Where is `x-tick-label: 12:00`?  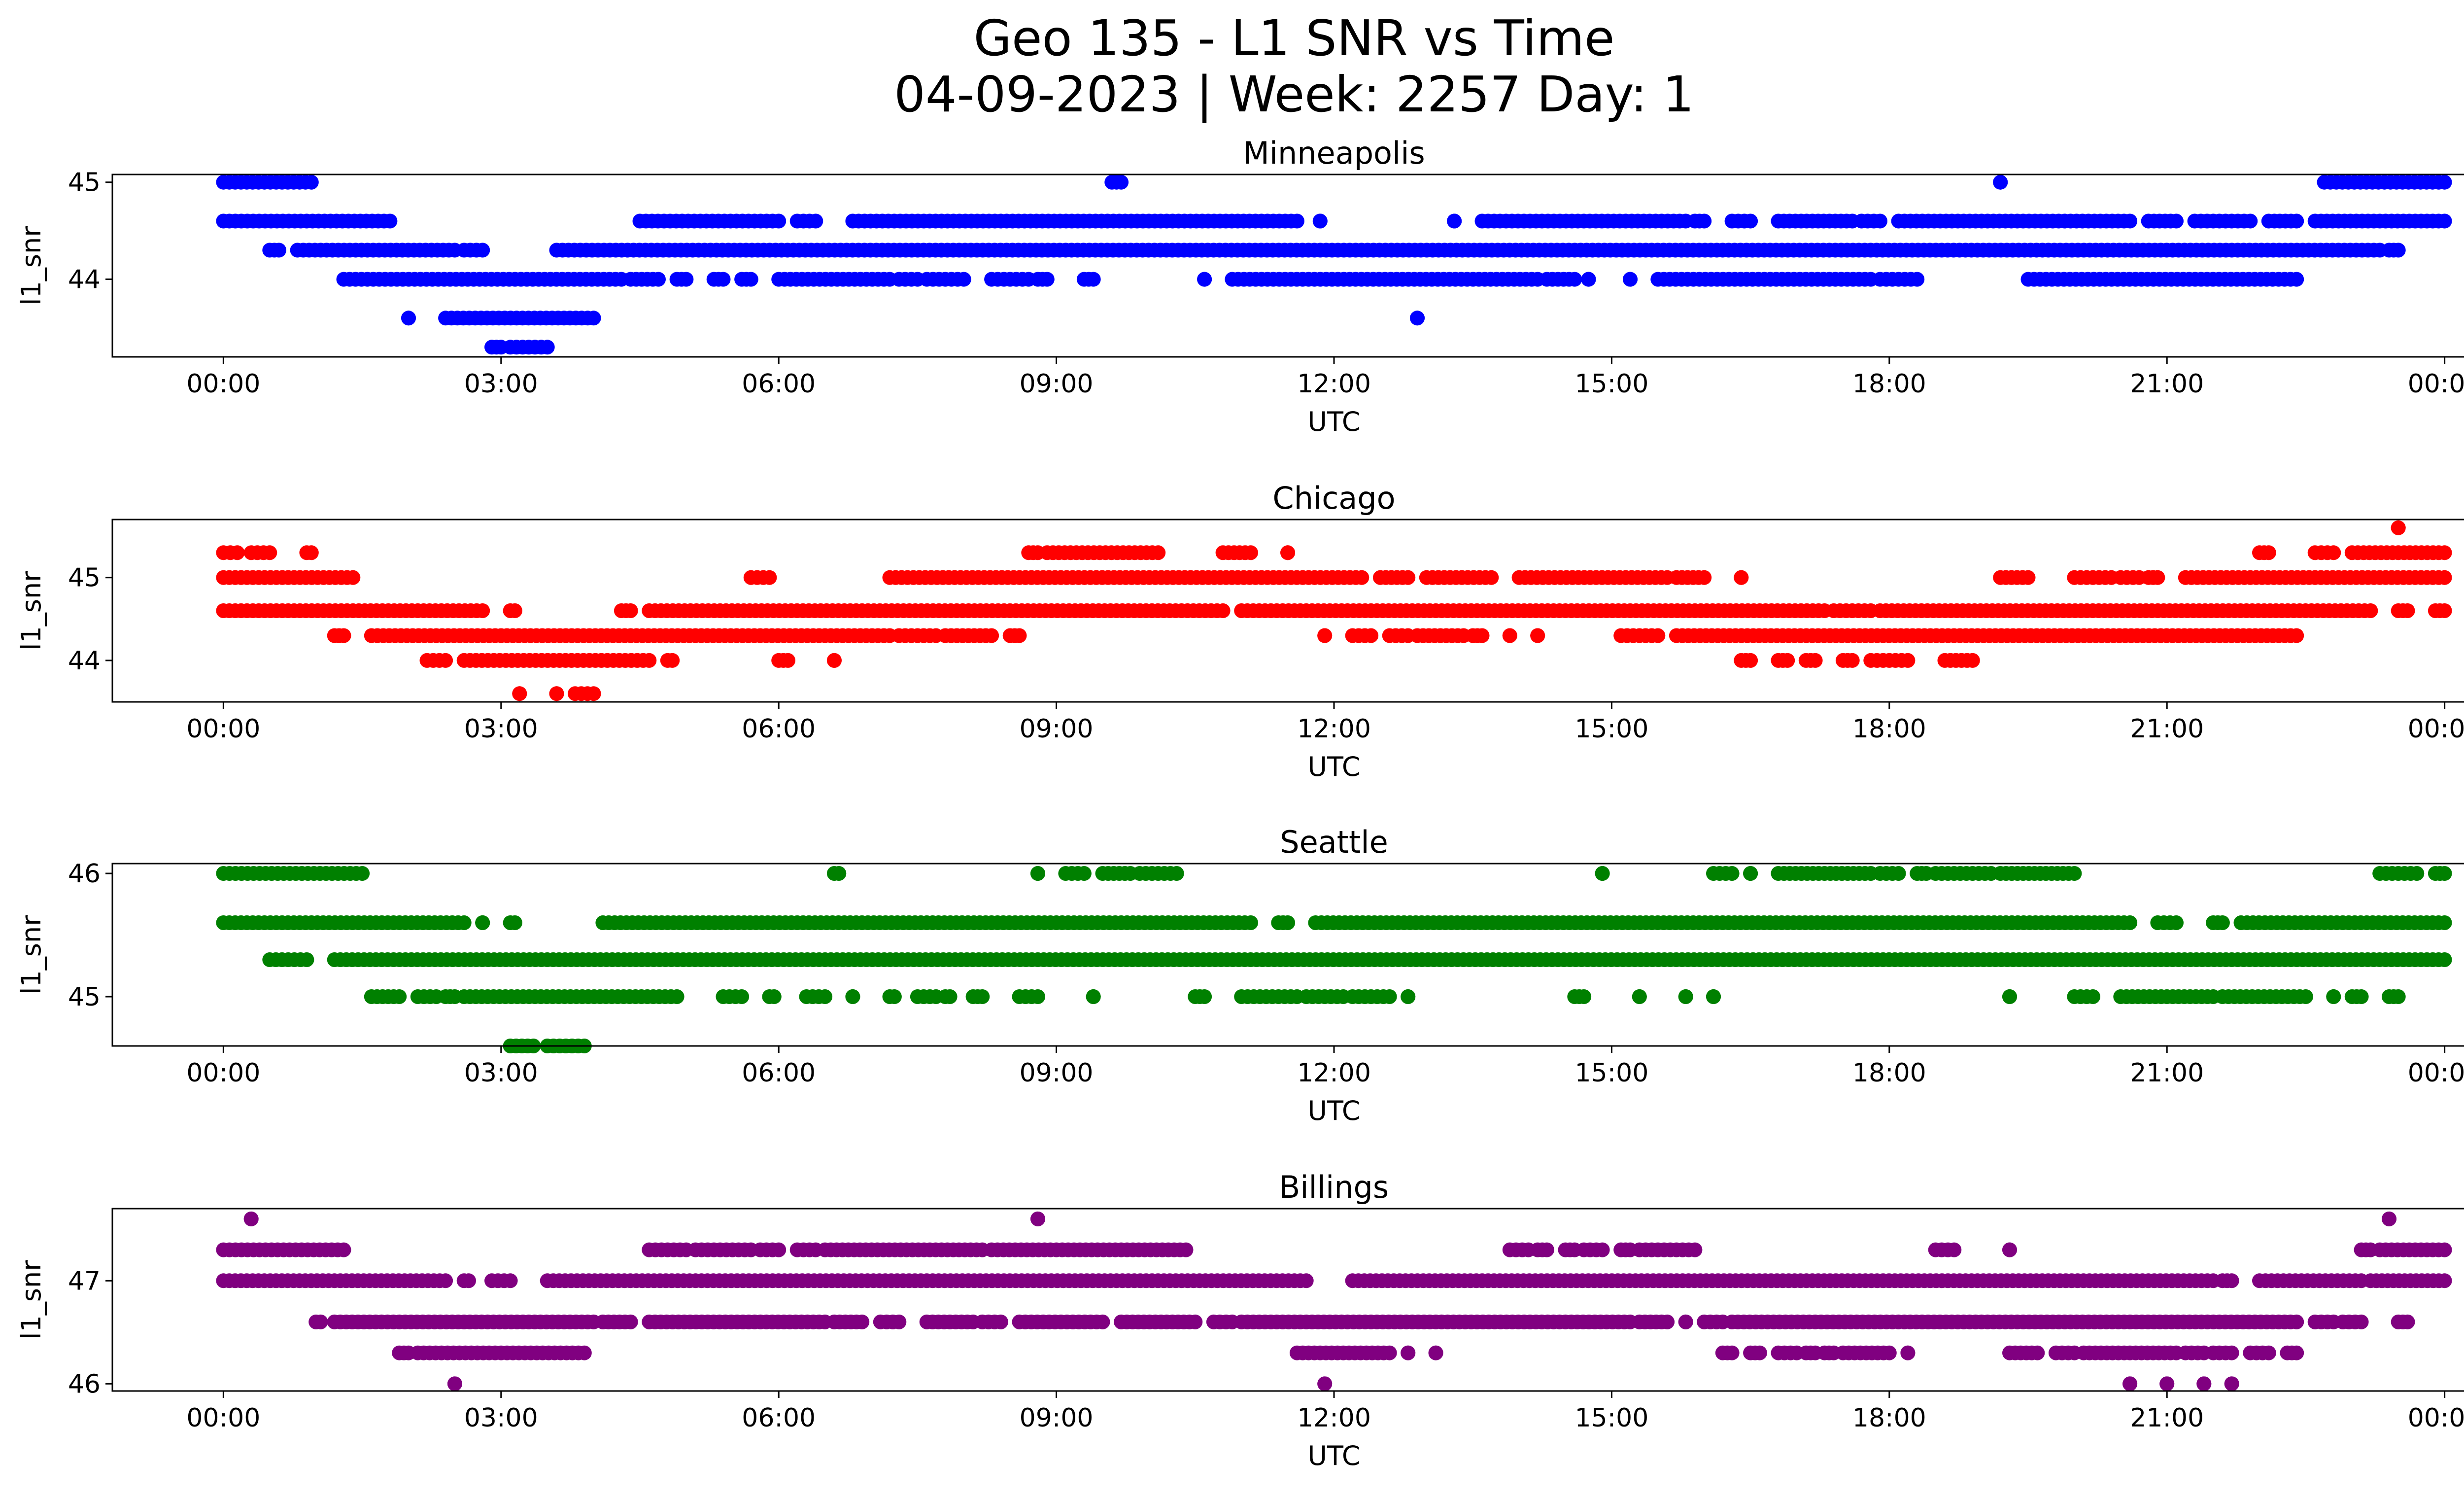 x-tick-label: 12:00 is located at coordinates (1334, 1418).